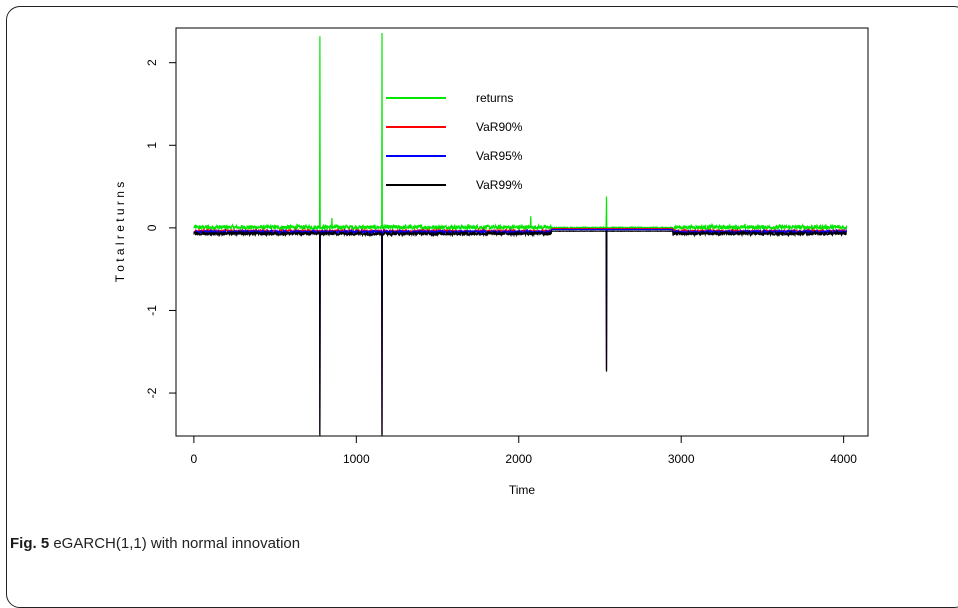 Image resolution: width=958 pixels, height=608 pixels. What do you see at coordinates (454, 141) in the screenshot?
I see `legend: returns VaR90% VaR95% VaR99%` at bounding box center [454, 141].